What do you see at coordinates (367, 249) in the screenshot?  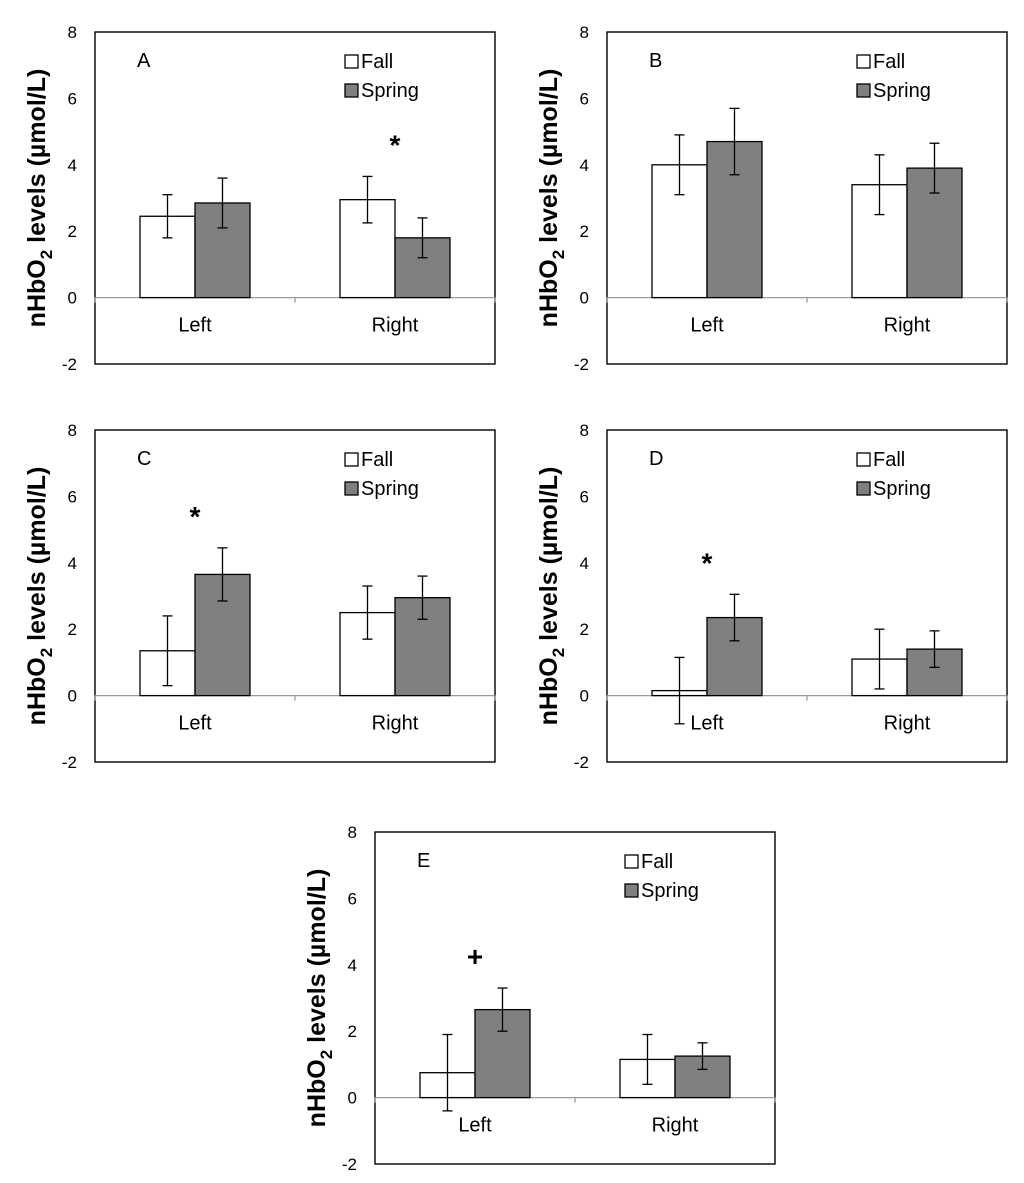 I see `bar-fall-right` at bounding box center [367, 249].